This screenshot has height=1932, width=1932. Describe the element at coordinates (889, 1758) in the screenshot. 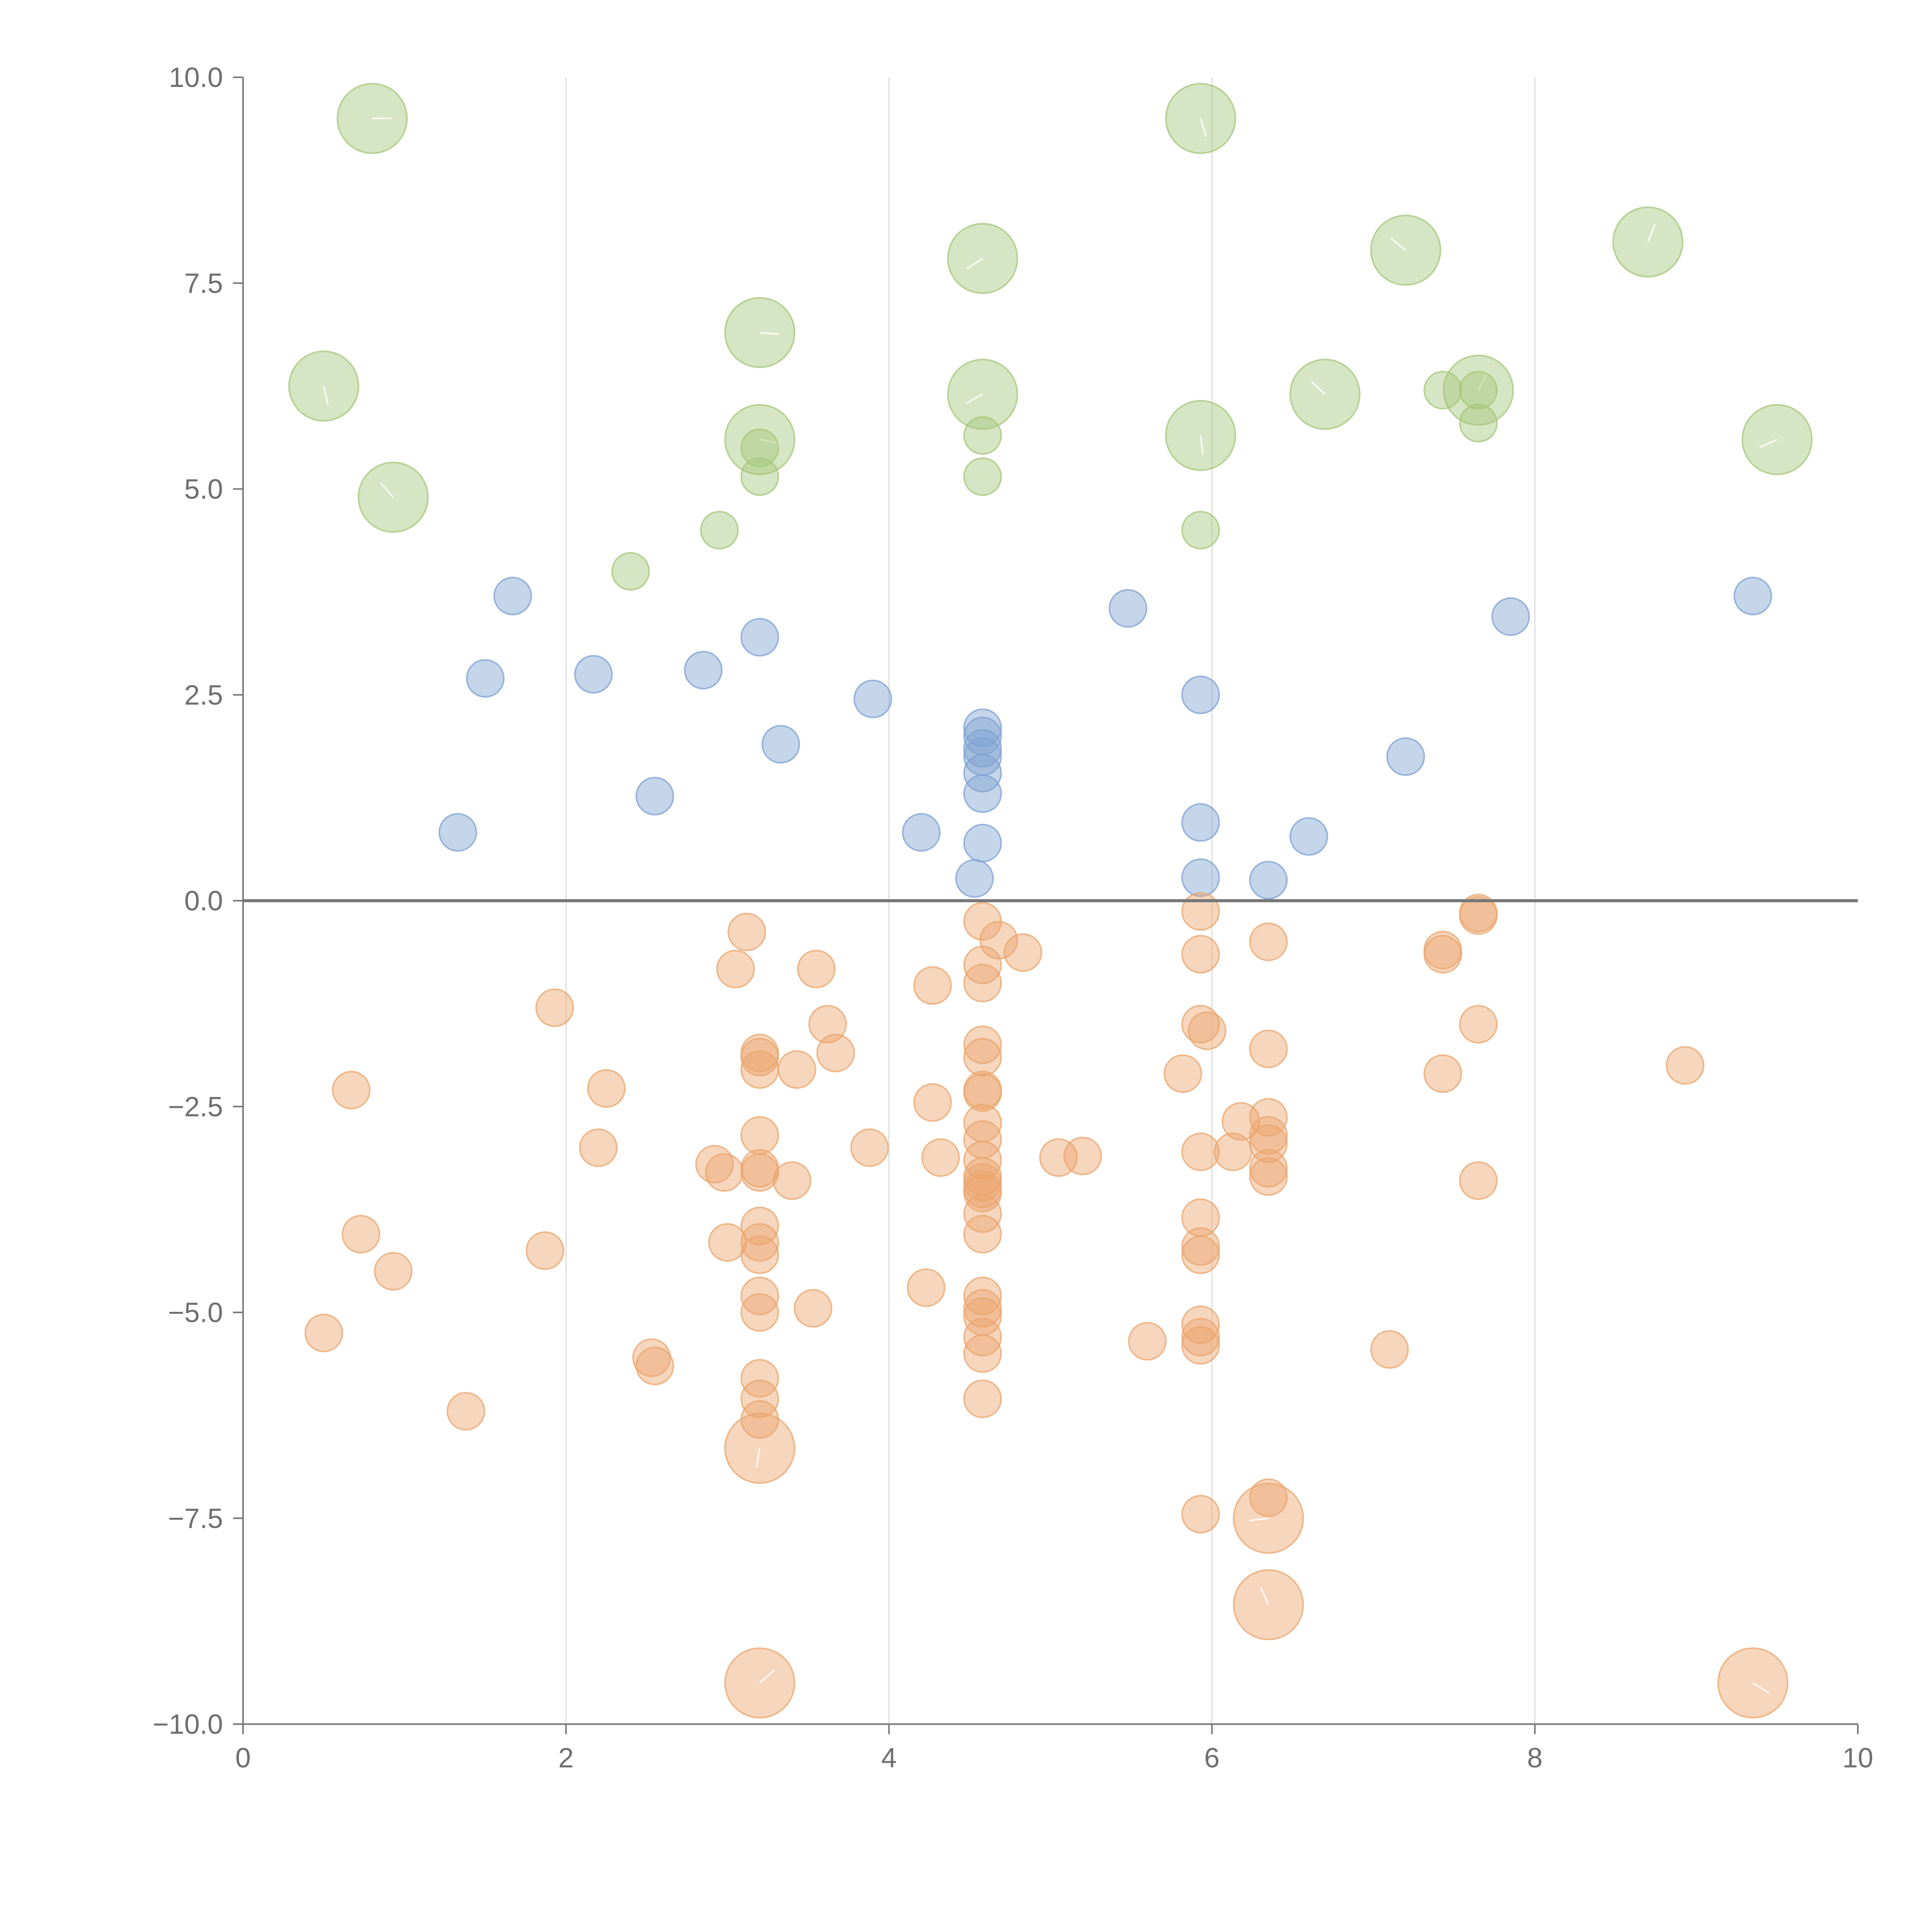

I see `x-tick-label: 4` at that location.